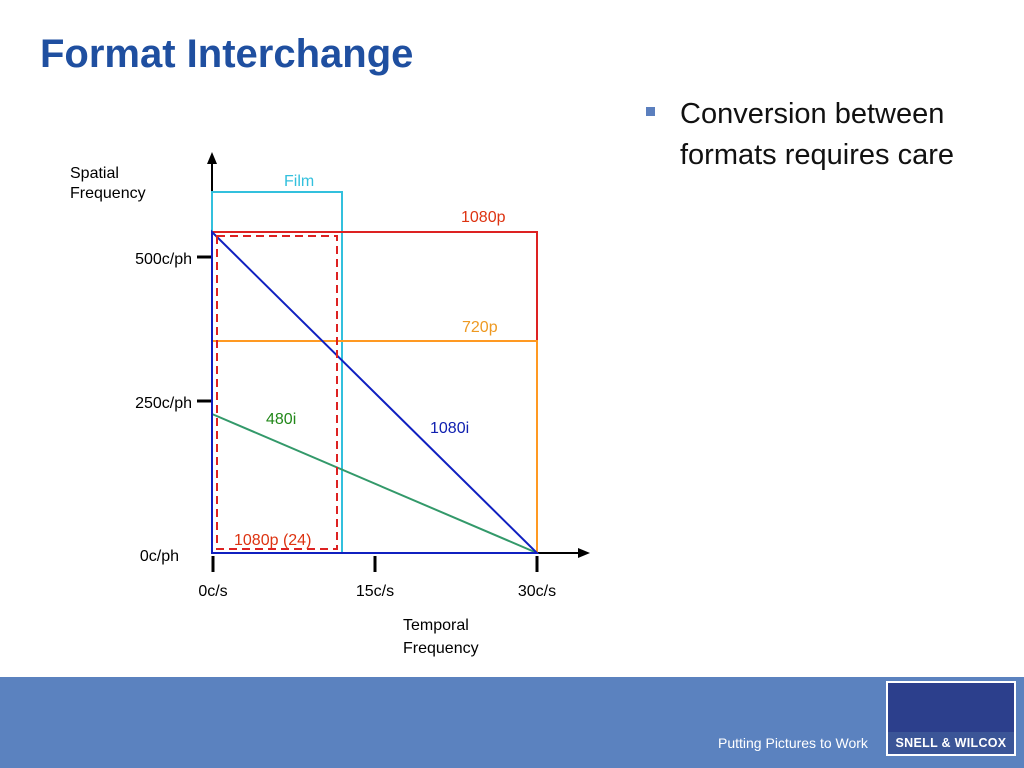  Describe the element at coordinates (94, 173) in the screenshot. I see `y-axis-title-line: Spatial` at that location.